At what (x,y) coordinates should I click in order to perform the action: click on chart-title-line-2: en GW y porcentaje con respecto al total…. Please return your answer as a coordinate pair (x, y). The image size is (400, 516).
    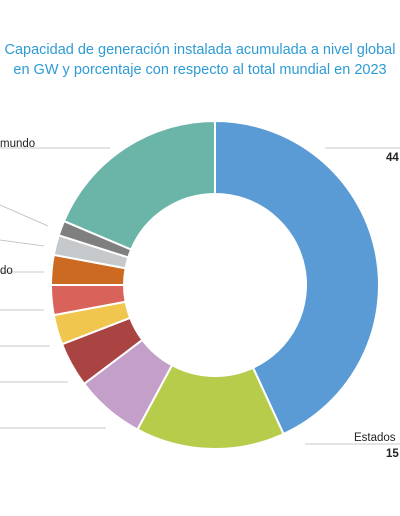
    Looking at the image, I should click on (200, 70).